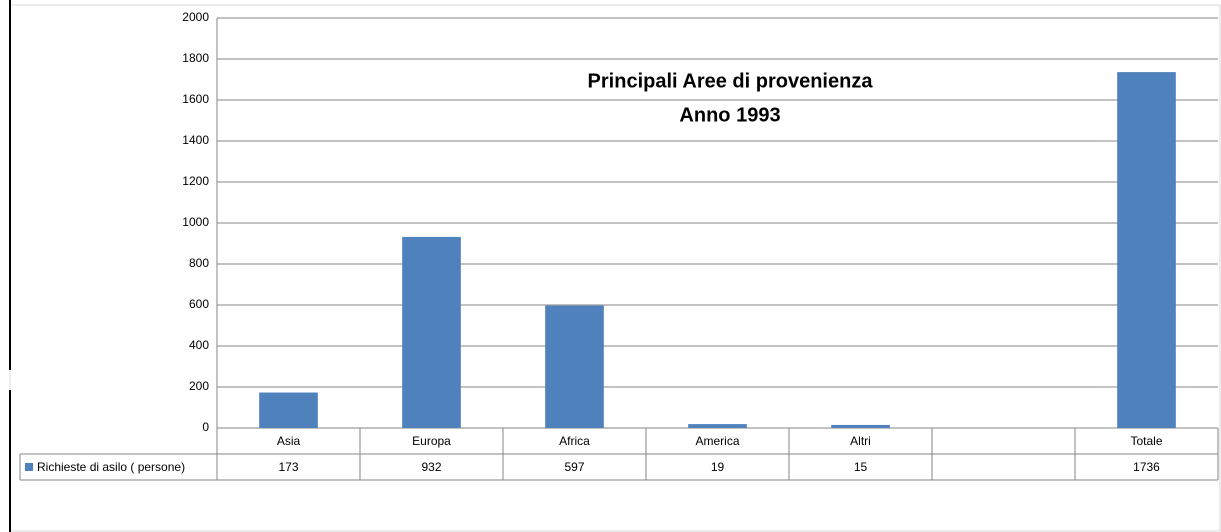 The width and height of the screenshot is (1221, 532). I want to click on x-tick-label: Altri, so click(860, 441).